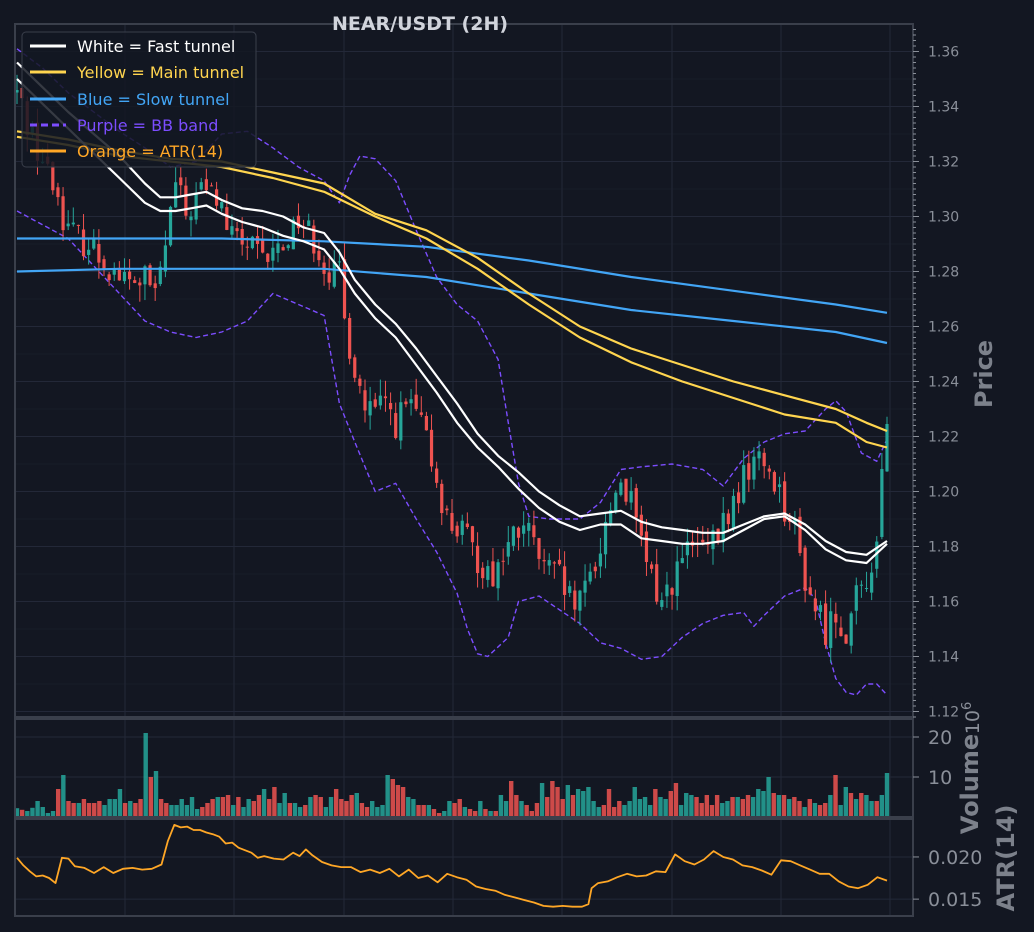  Describe the element at coordinates (147, 125) in the screenshot. I see `legend-label-bb: Purple = BB band` at that location.